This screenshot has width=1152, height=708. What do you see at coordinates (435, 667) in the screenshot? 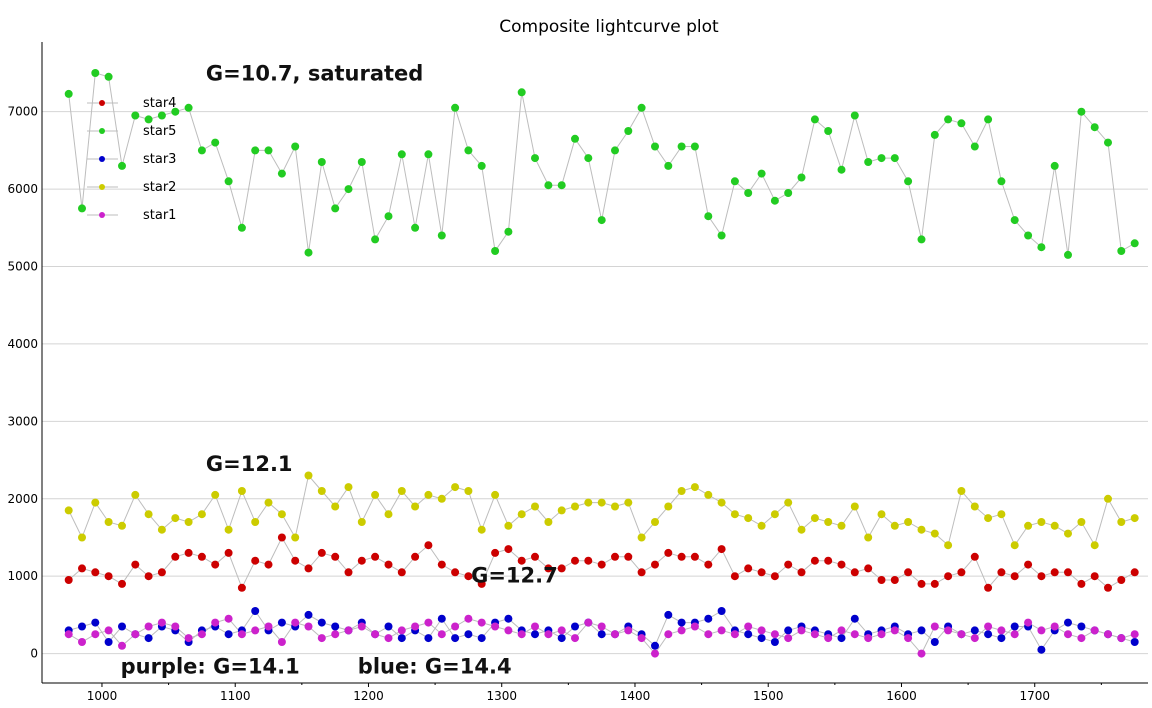
I see `annotation-label: blue: G=14.4` at bounding box center [435, 667].